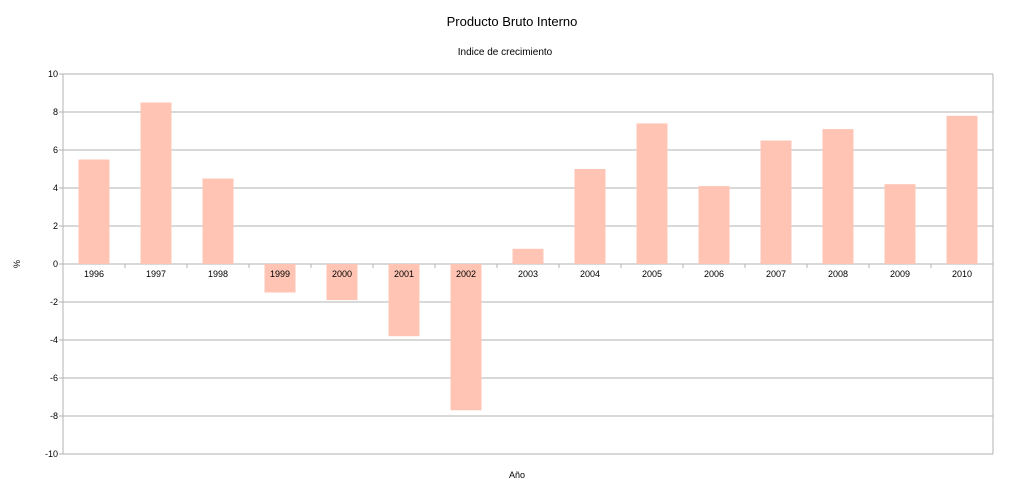 This screenshot has width=1013, height=494. Describe the element at coordinates (517, 475) in the screenshot. I see `x-axis-label: Año` at that location.